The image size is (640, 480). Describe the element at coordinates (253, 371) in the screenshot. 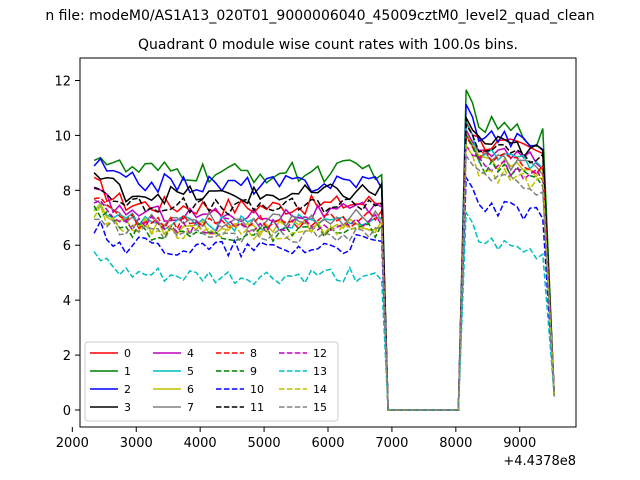

I see `legend-label-9: 9` at that location.